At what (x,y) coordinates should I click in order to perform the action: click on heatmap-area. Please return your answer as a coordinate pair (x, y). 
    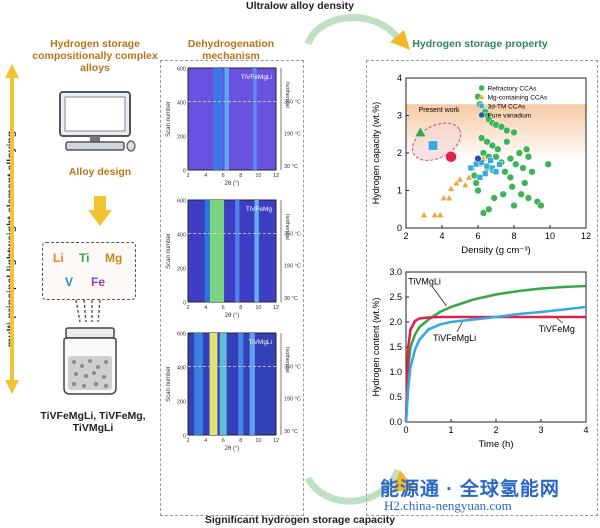
    Looking at the image, I should click on (232, 251).